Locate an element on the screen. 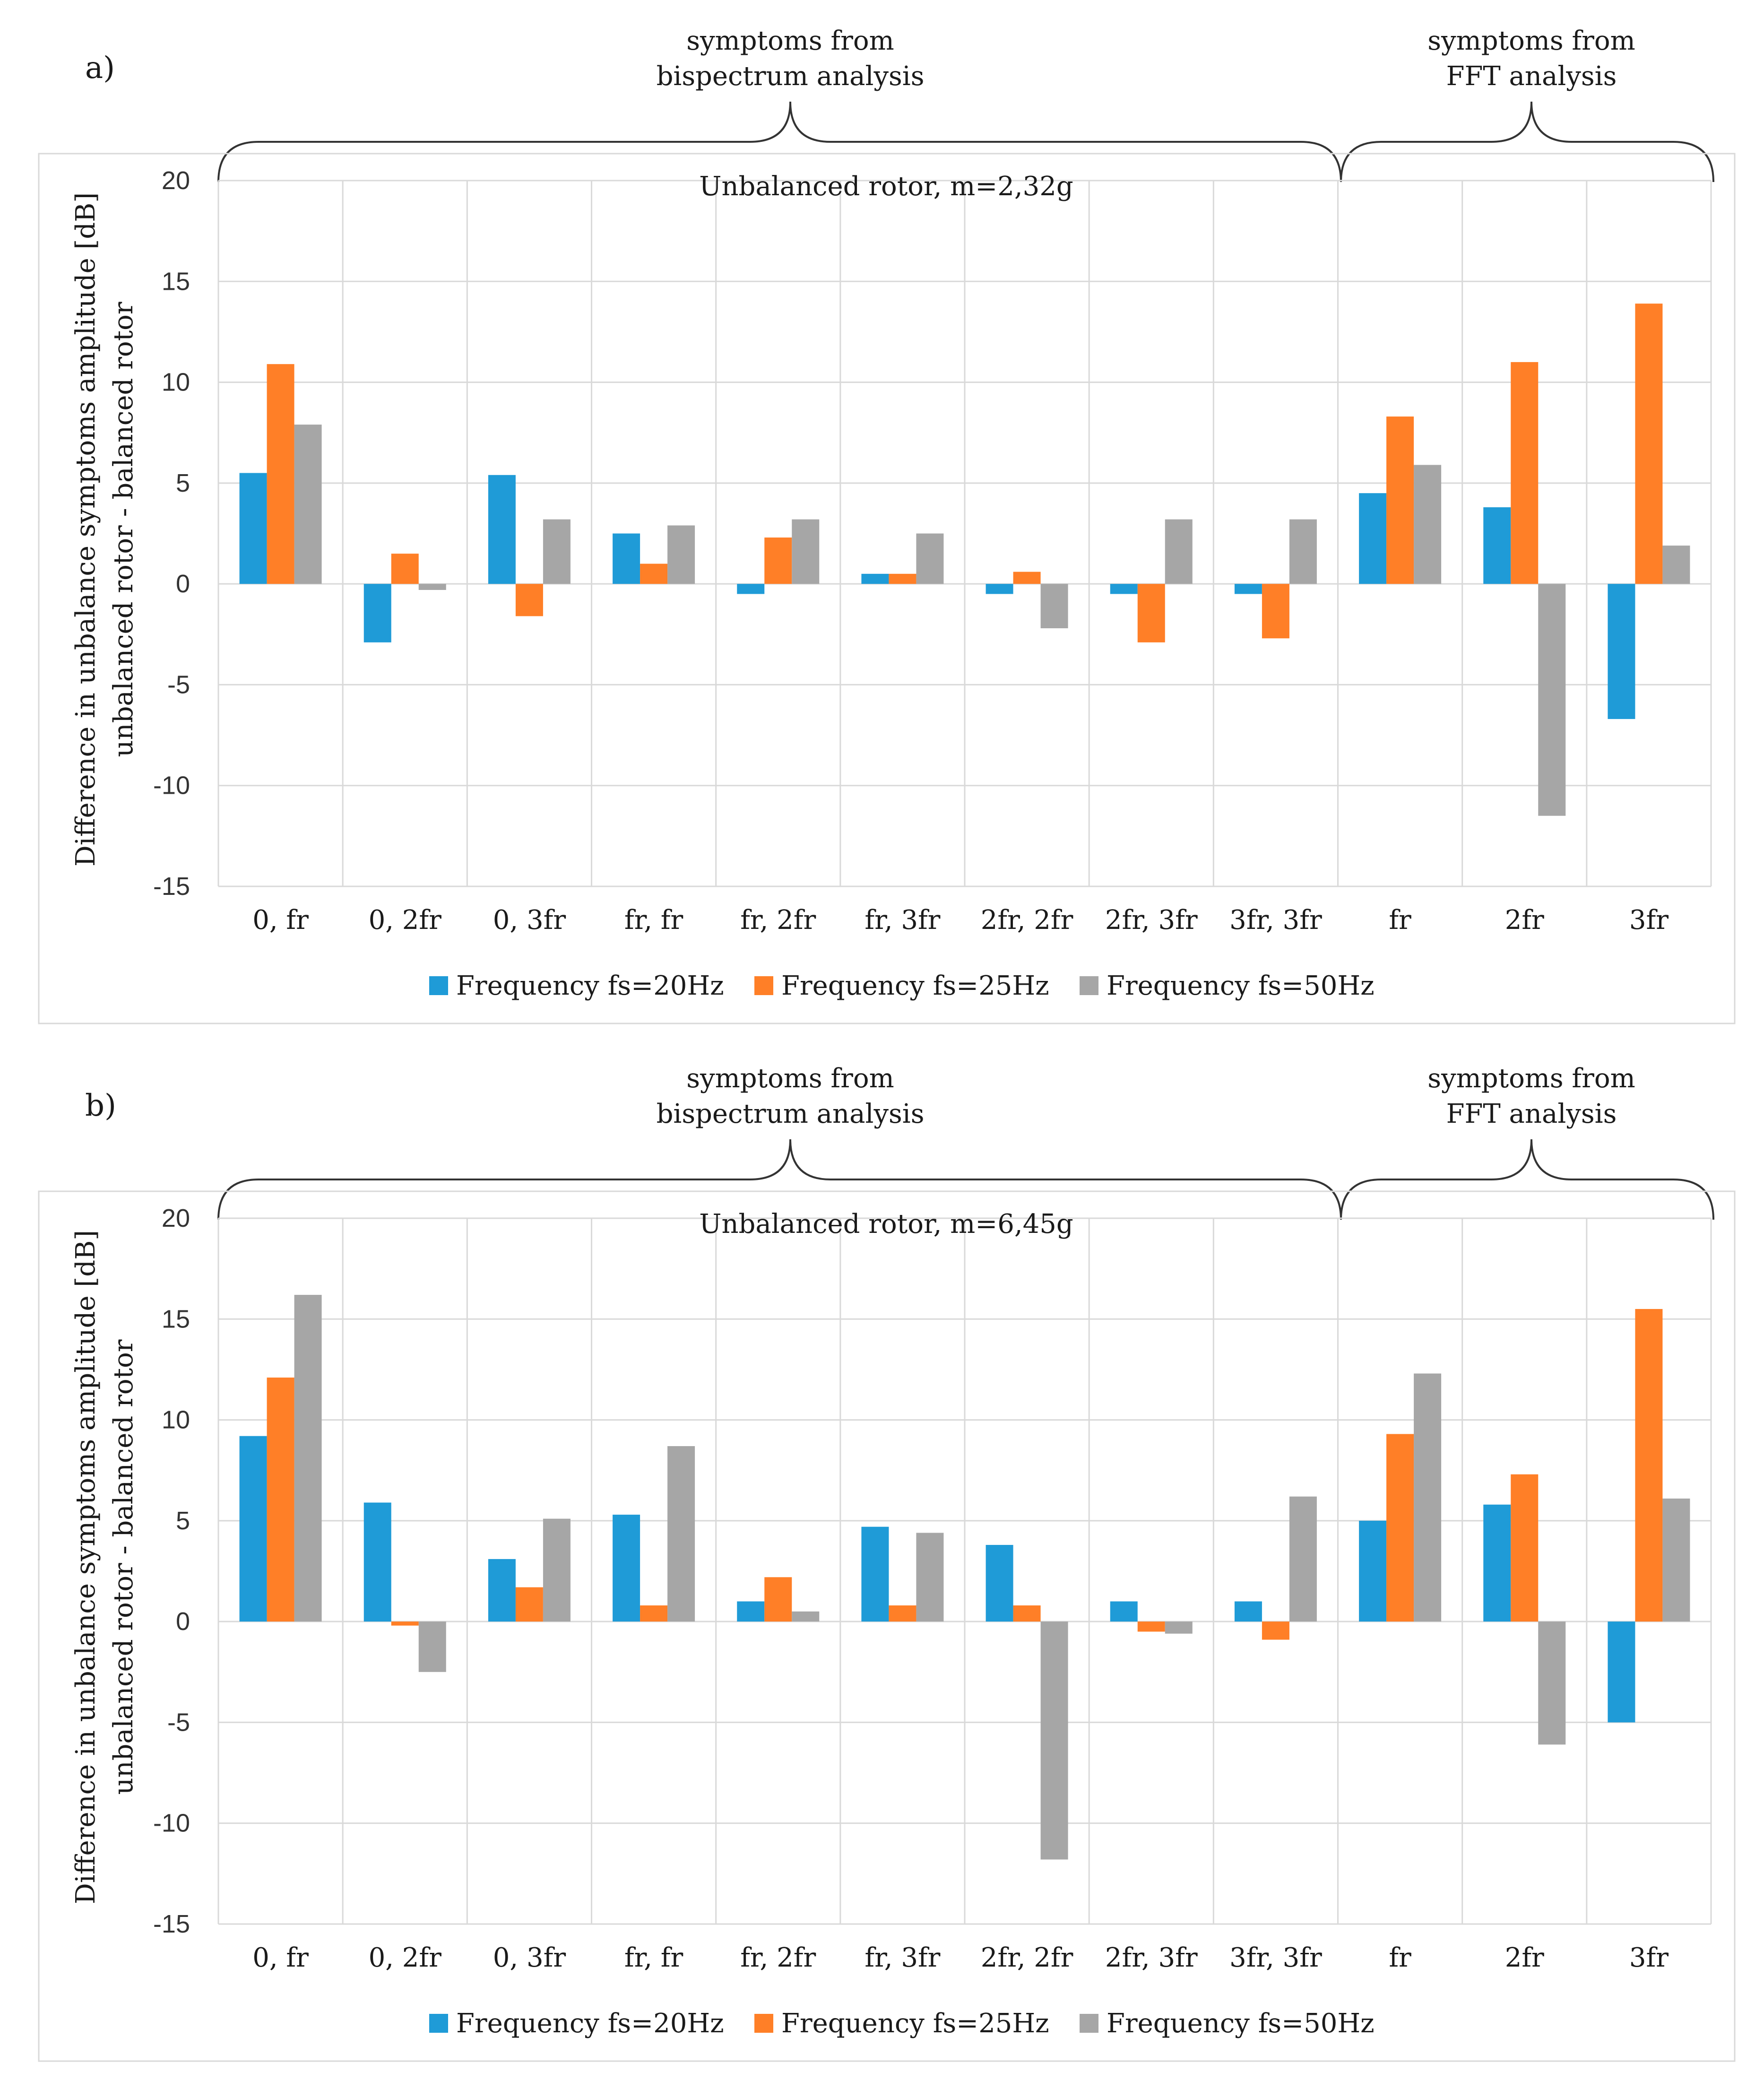 The width and height of the screenshot is (1764, 2098). x-tick-label: 2fr is located at coordinates (1524, 920).